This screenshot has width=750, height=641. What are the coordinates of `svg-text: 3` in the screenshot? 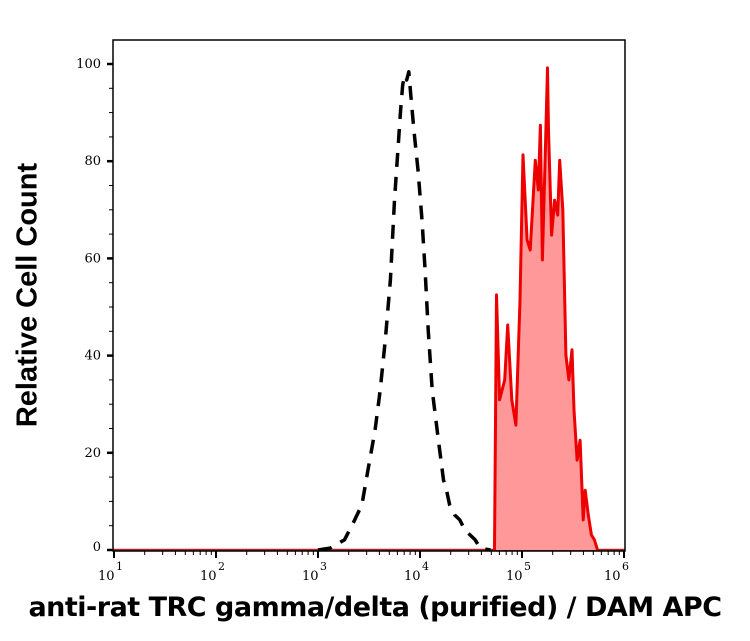 It's located at (323, 566).